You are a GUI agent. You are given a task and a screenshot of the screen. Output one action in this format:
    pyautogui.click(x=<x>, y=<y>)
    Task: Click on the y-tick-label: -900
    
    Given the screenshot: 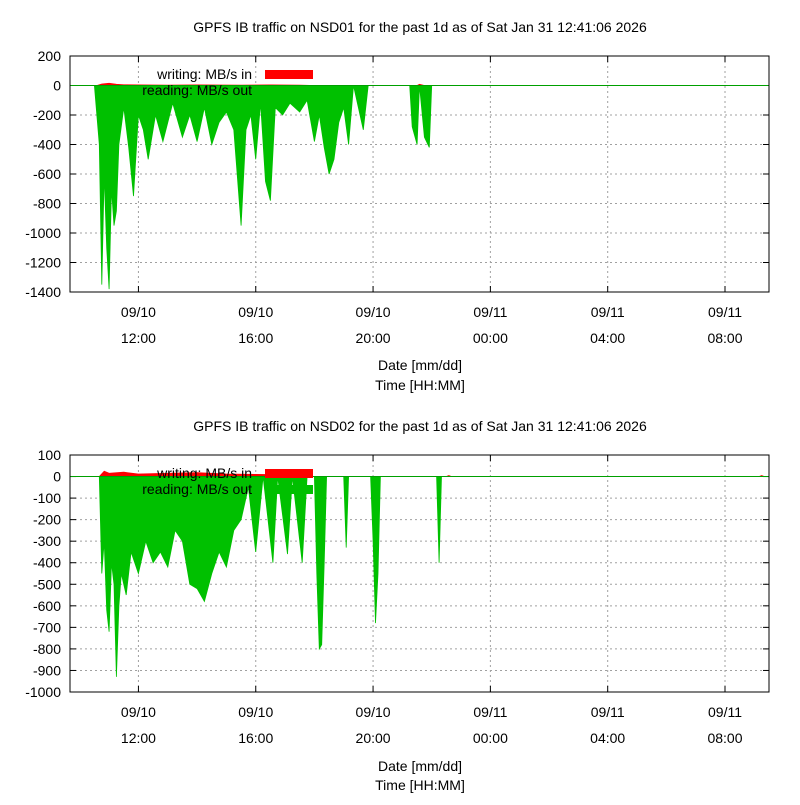 What is the action you would take?
    pyautogui.click(x=47, y=670)
    